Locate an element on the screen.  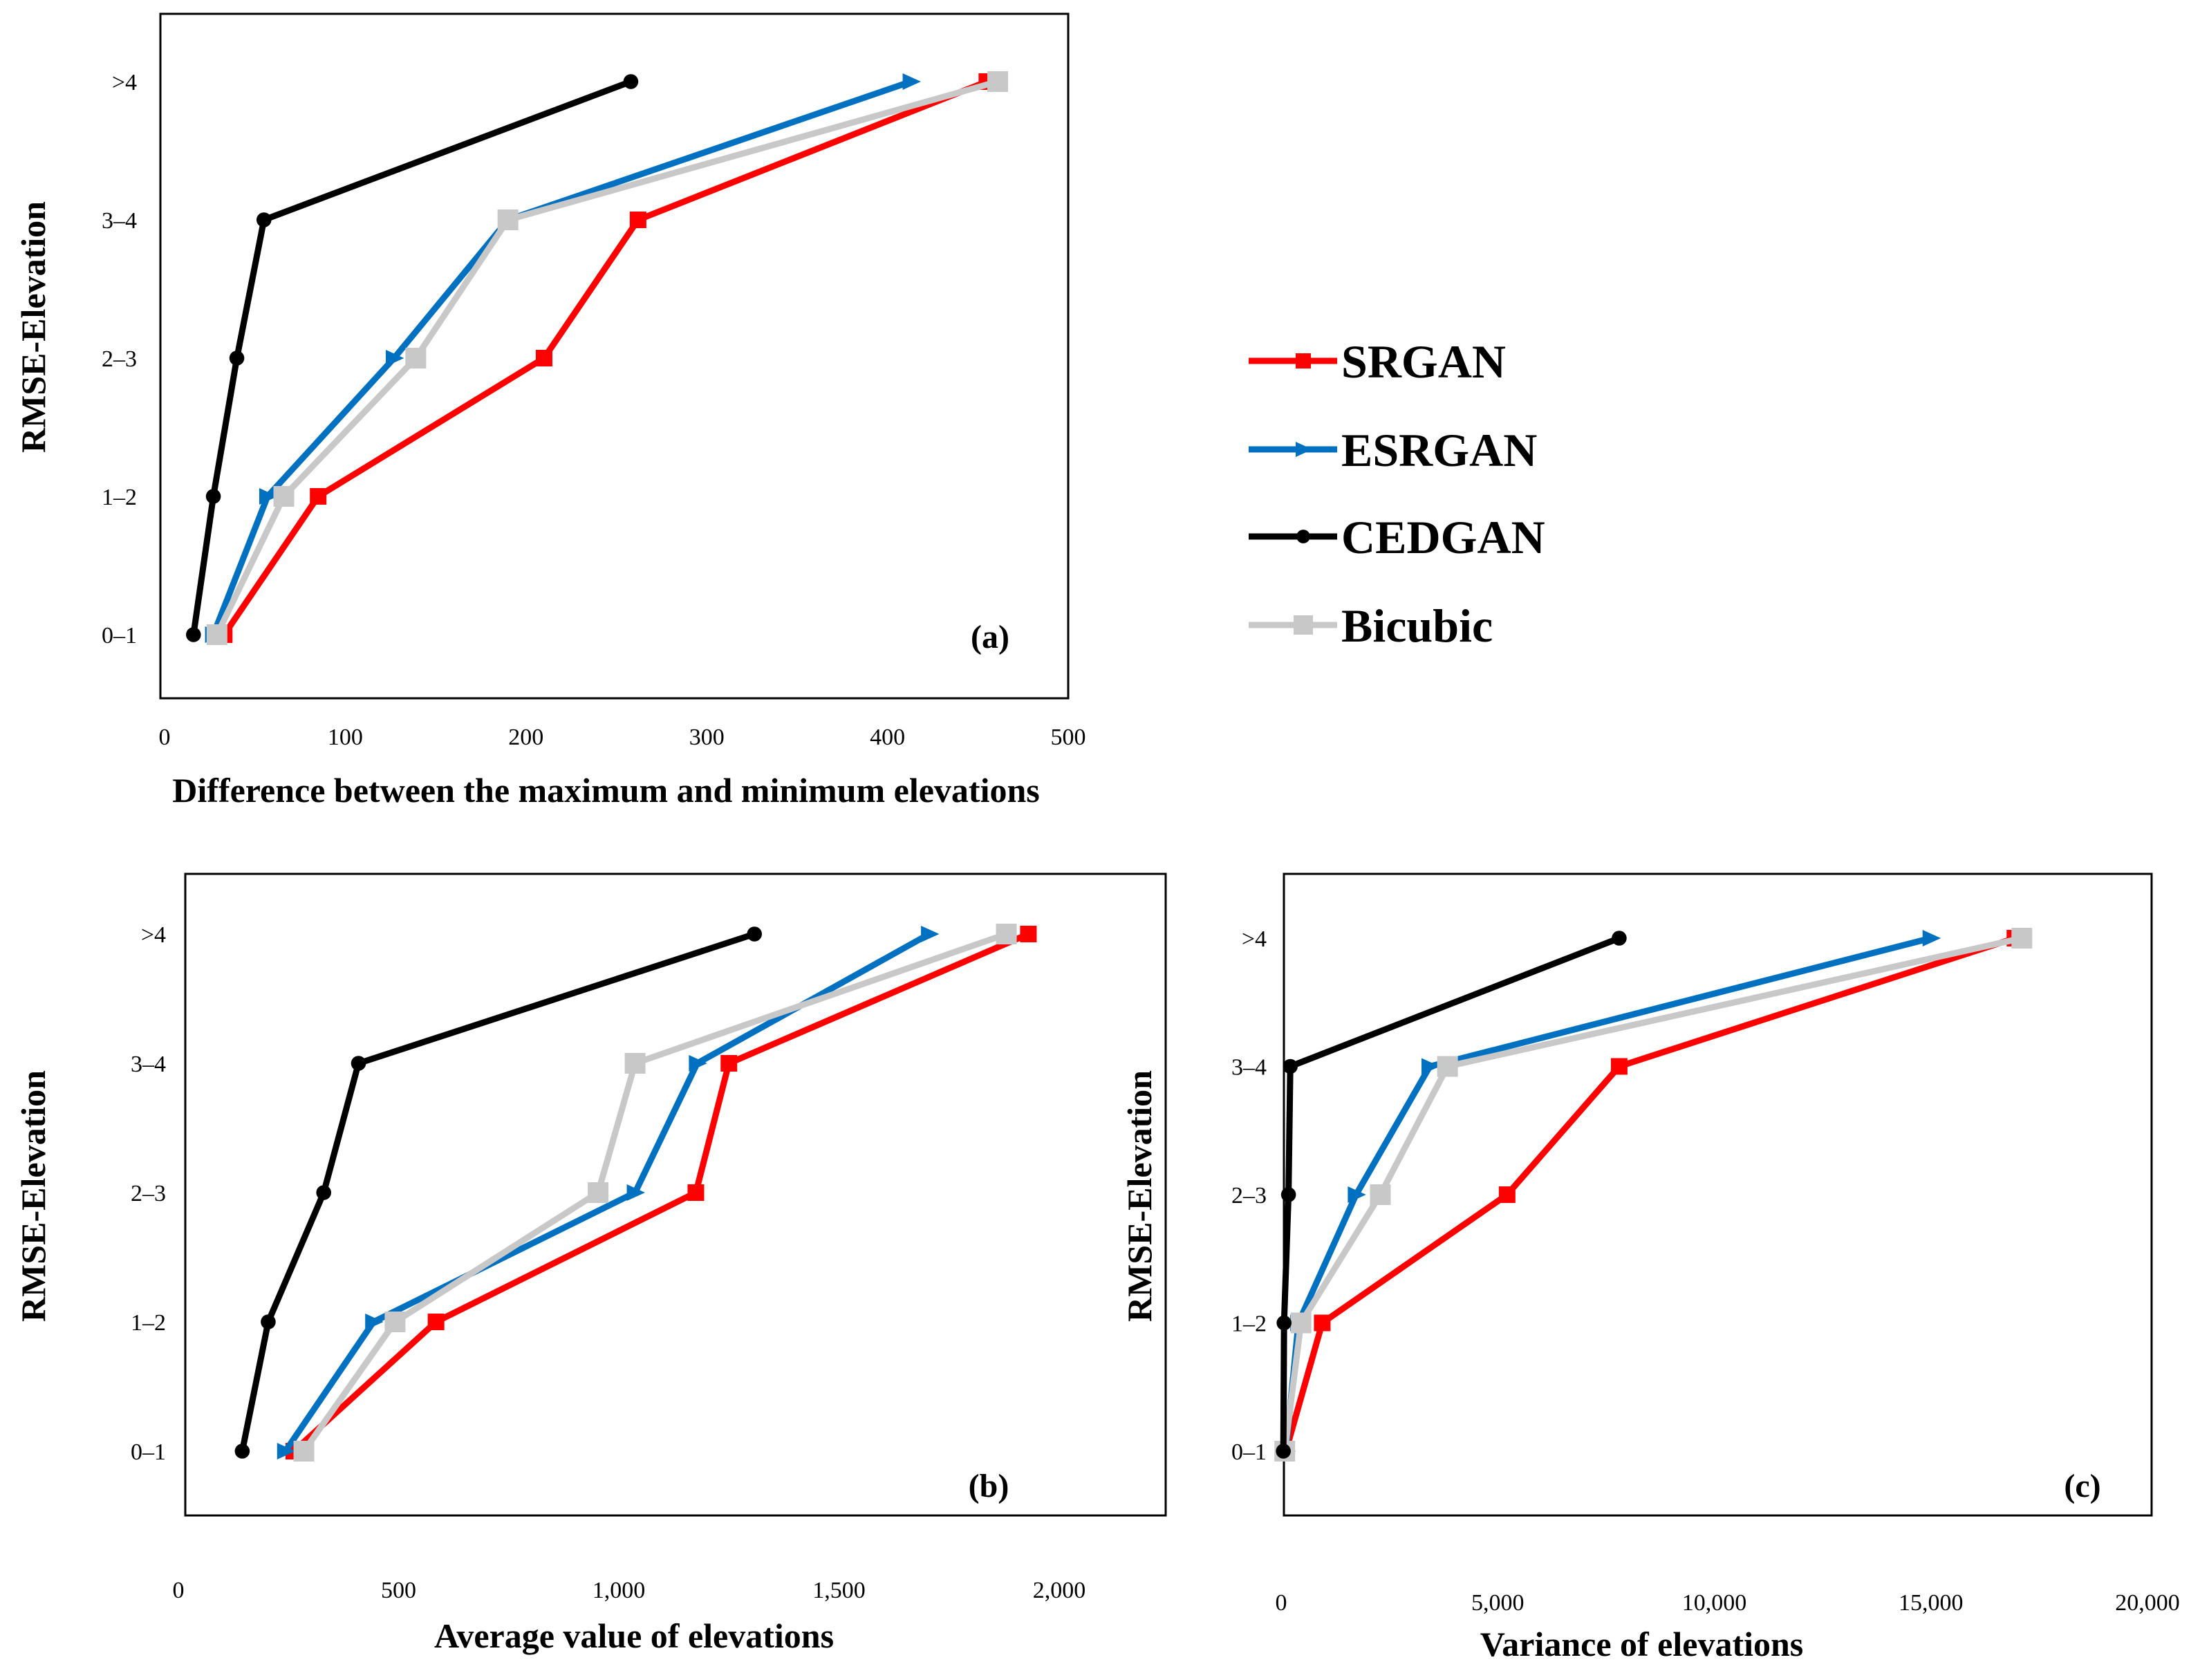
panel-label: (c) is located at coordinates (2082, 1486).